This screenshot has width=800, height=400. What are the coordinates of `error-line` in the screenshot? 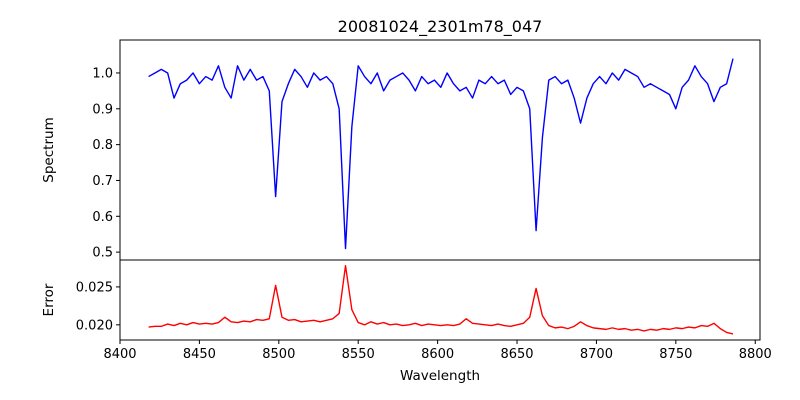 It's located at (441, 299).